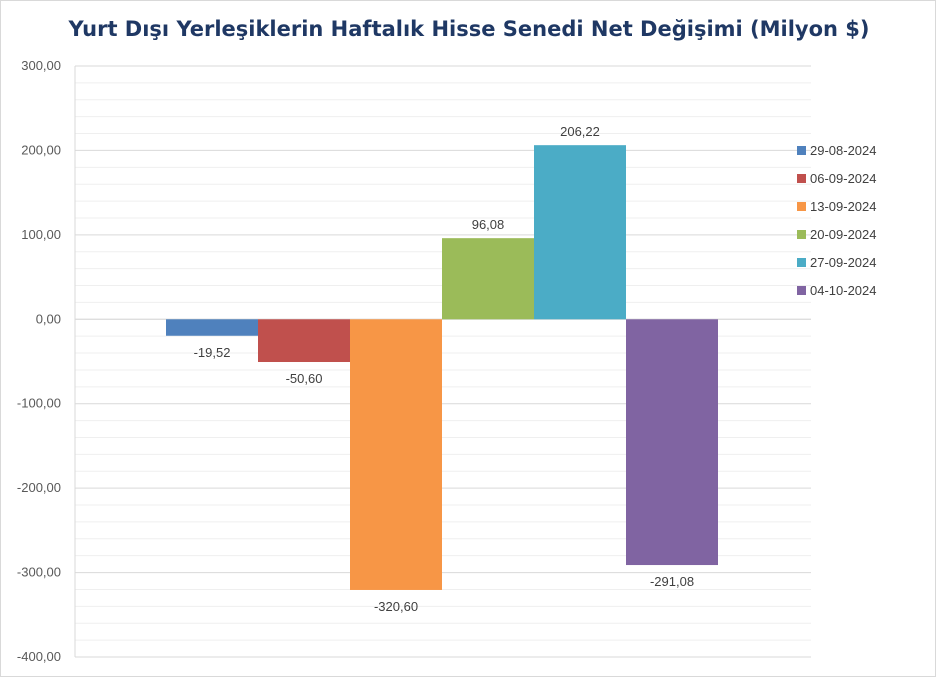 The image size is (936, 678). Describe the element at coordinates (580, 232) in the screenshot. I see `bar-27-09-2024` at that location.